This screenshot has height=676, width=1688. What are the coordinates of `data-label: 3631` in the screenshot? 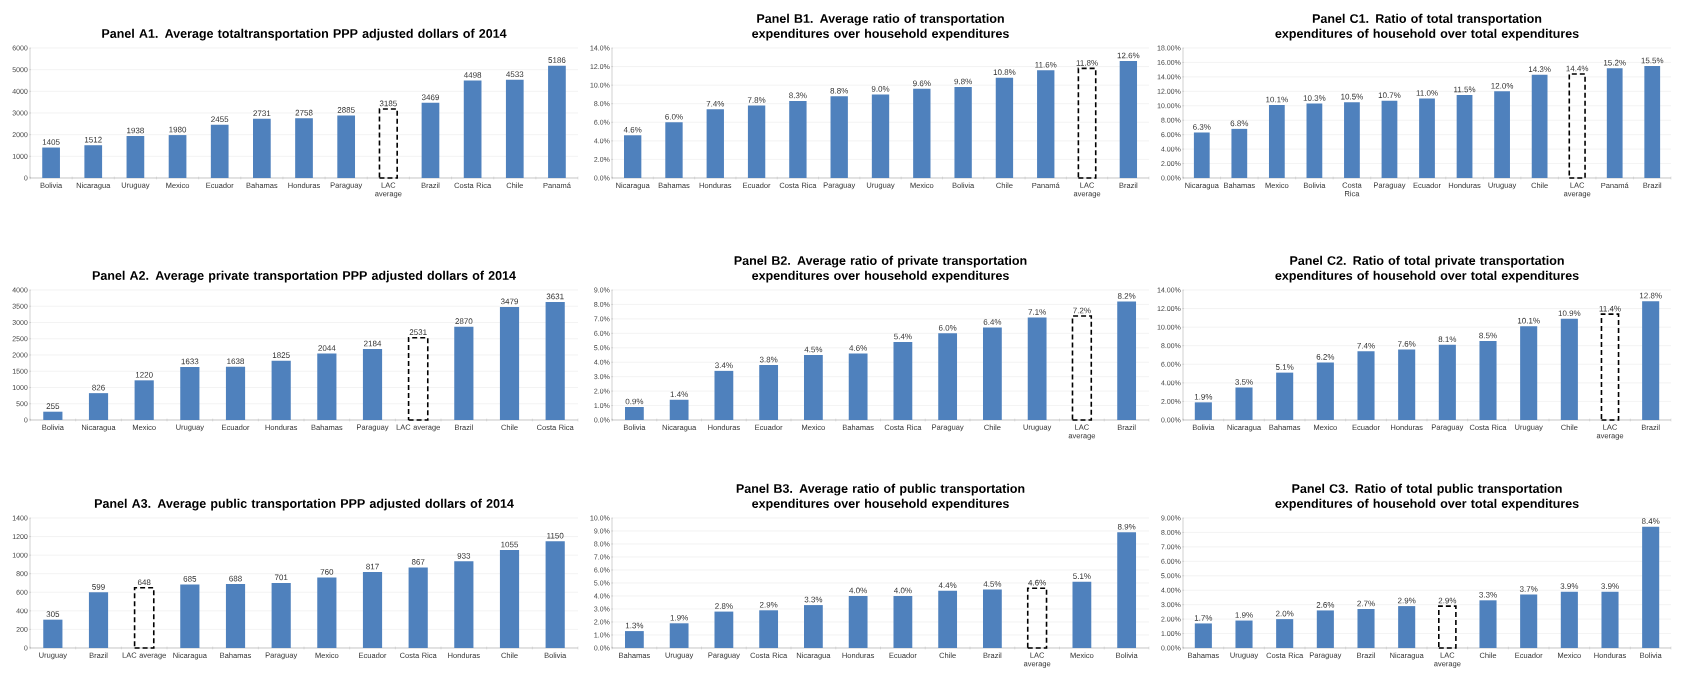 It's located at (555, 296).